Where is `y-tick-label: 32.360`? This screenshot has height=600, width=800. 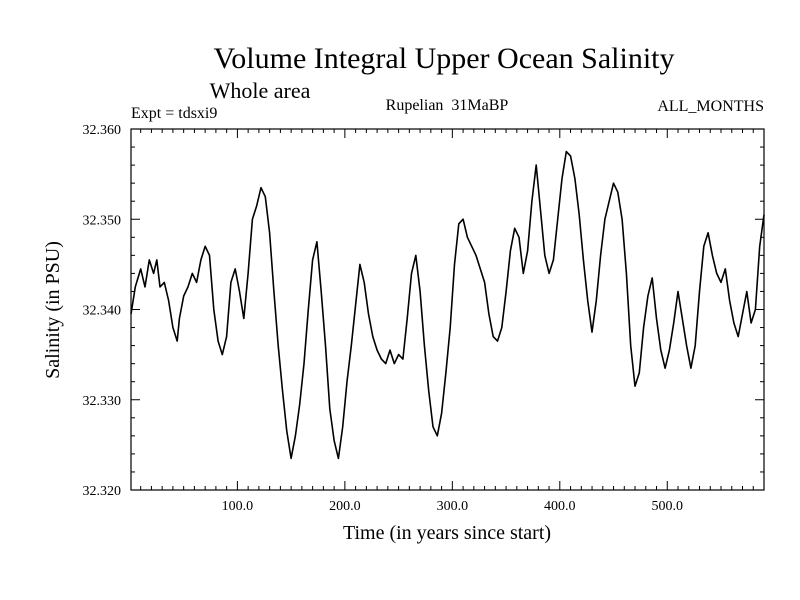
y-tick-label: 32.360 is located at coordinates (102, 130).